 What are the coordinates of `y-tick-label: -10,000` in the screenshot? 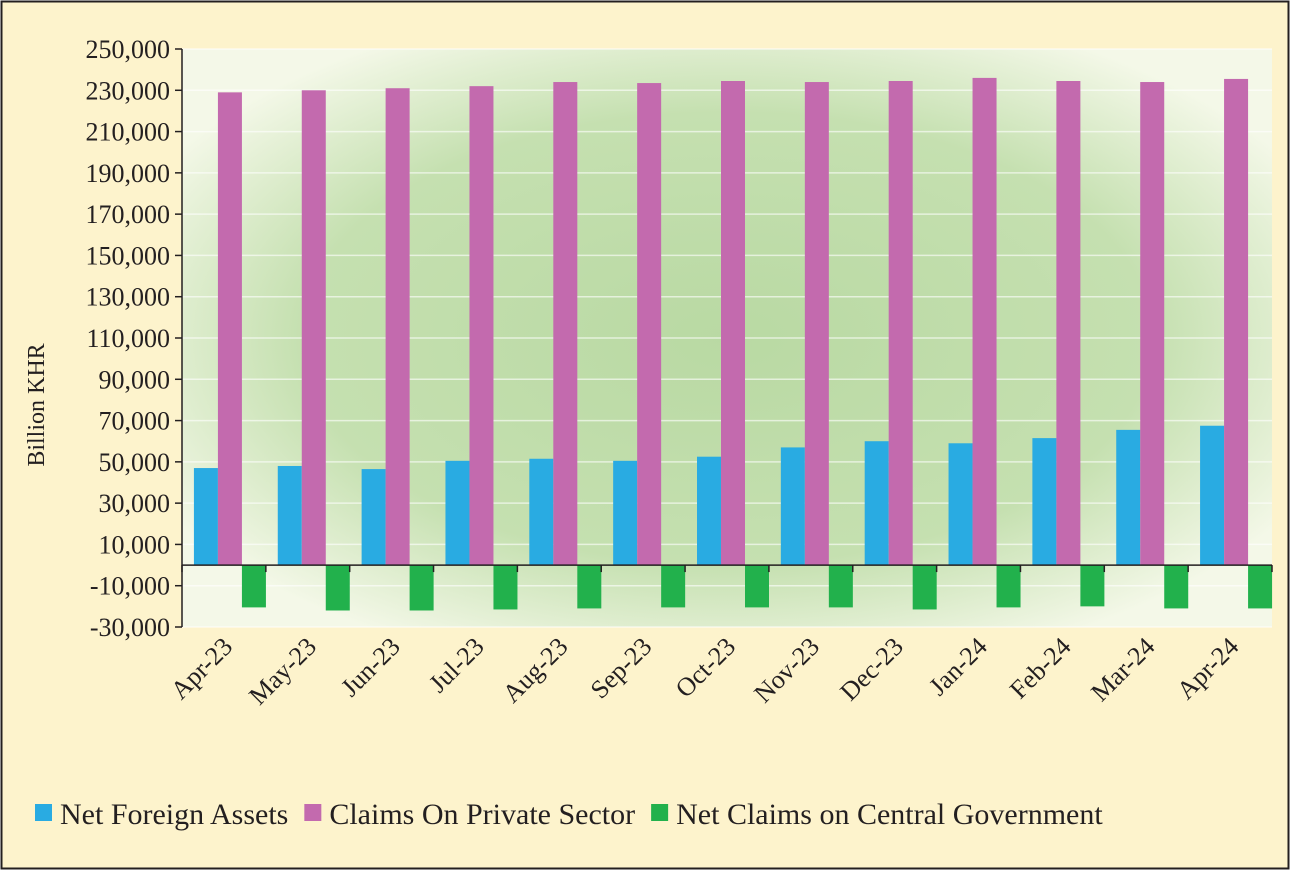 It's located at (130, 586).